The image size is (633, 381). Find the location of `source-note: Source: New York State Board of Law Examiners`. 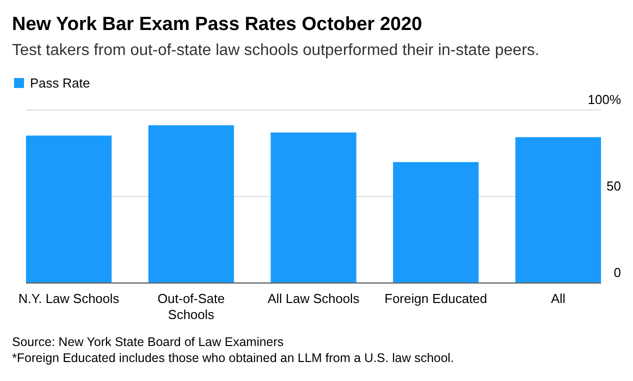

source-note: Source: New York State Board of Law Examiners is located at coordinates (148, 342).